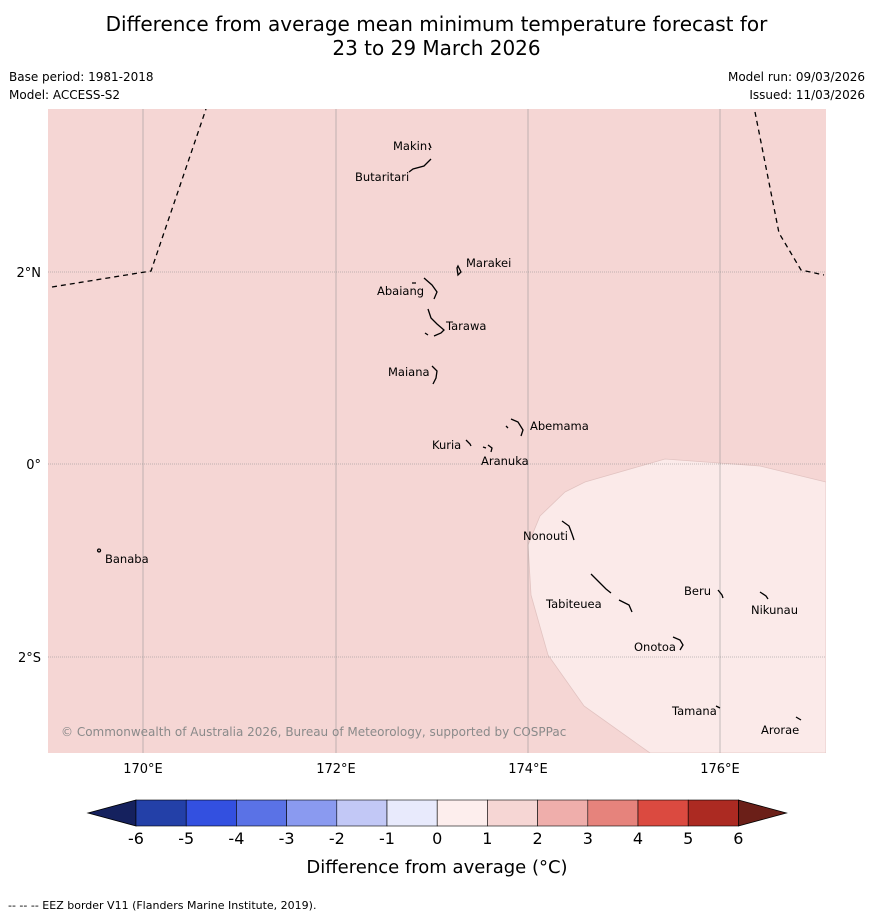 The height and width of the screenshot is (919, 873). I want to click on island-kuria, so click(468, 443).